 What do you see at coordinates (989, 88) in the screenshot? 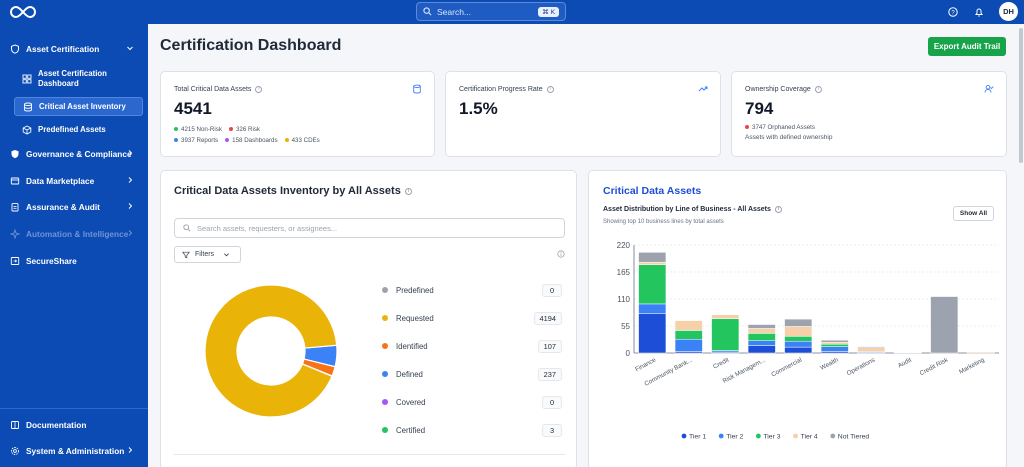
I see `user-check-icon` at bounding box center [989, 88].